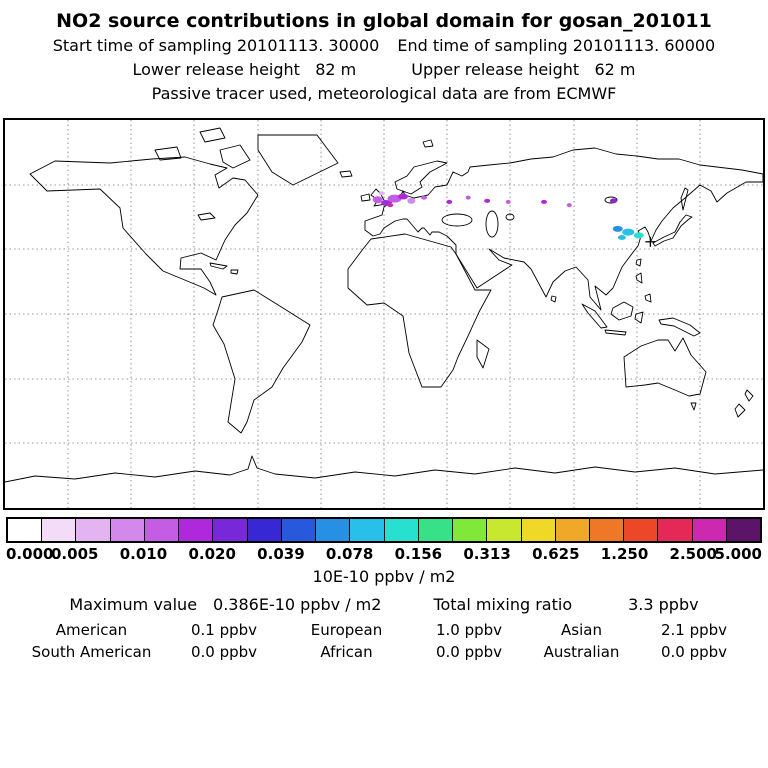  Describe the element at coordinates (224, 652) in the screenshot. I see `region-value-south-american: 0.0 ppbv` at that location.